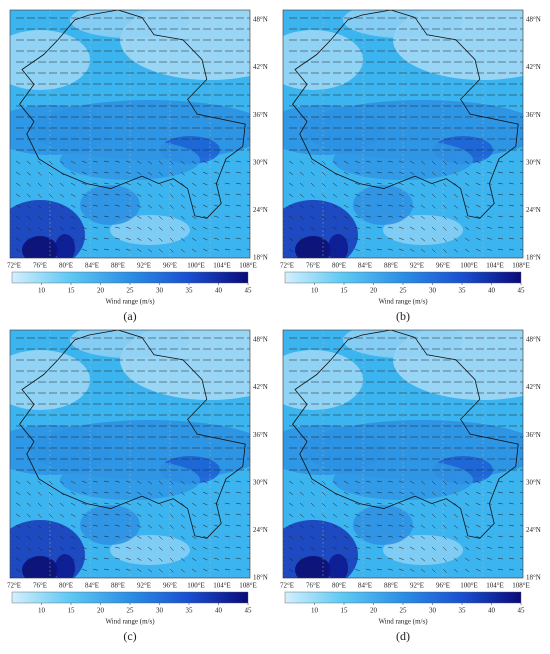 This screenshot has height=654, width=550. What do you see at coordinates (40, 586) in the screenshot?
I see `lon-tick-label: 76°E` at bounding box center [40, 586].